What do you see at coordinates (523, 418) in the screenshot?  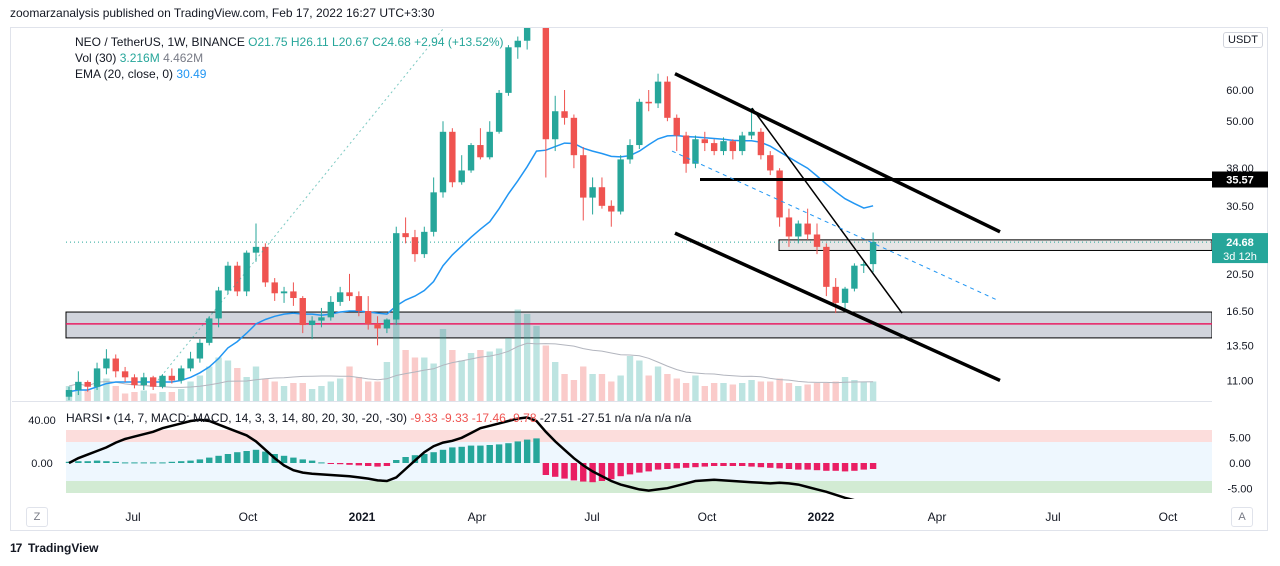 I see `harsi-value-4: -9.78` at bounding box center [523, 418].